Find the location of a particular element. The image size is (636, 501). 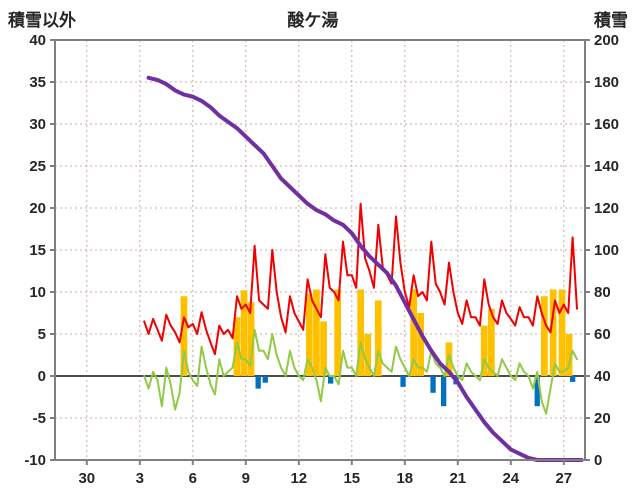

svg-text: 25 is located at coordinates (37, 166).